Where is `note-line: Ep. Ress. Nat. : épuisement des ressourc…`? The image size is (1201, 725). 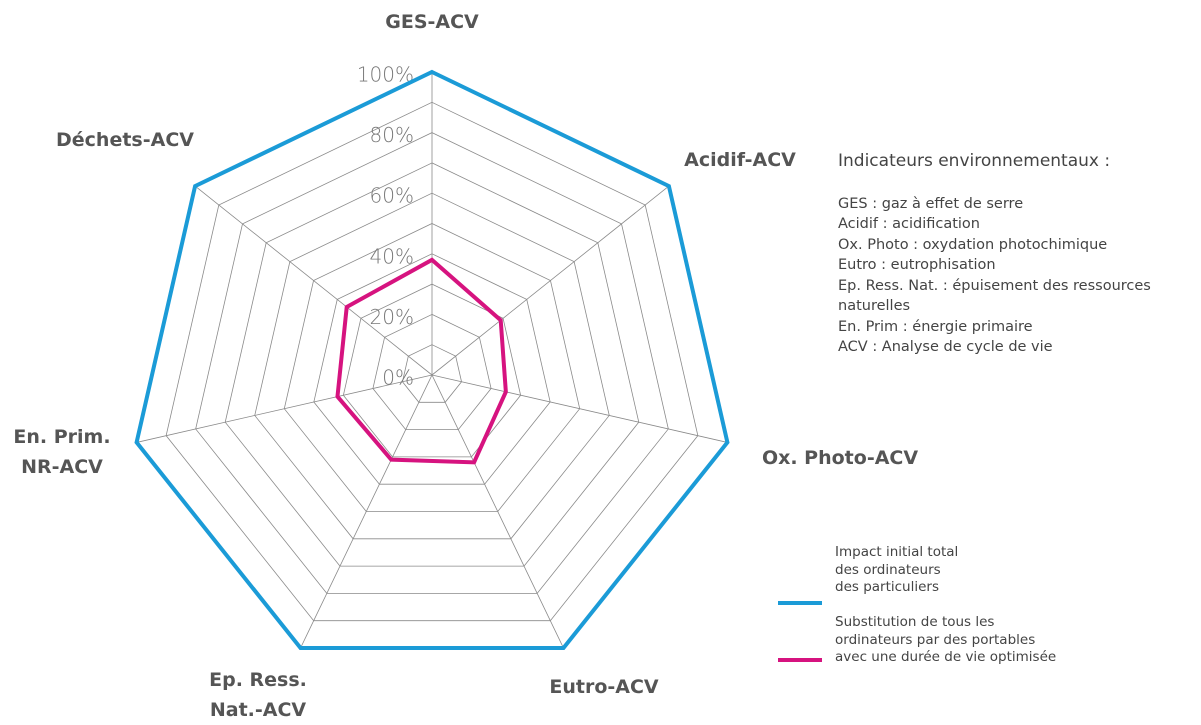
note-line: Ep. Ress. Nat. : épuisement des ressourc… is located at coordinates (994, 296).